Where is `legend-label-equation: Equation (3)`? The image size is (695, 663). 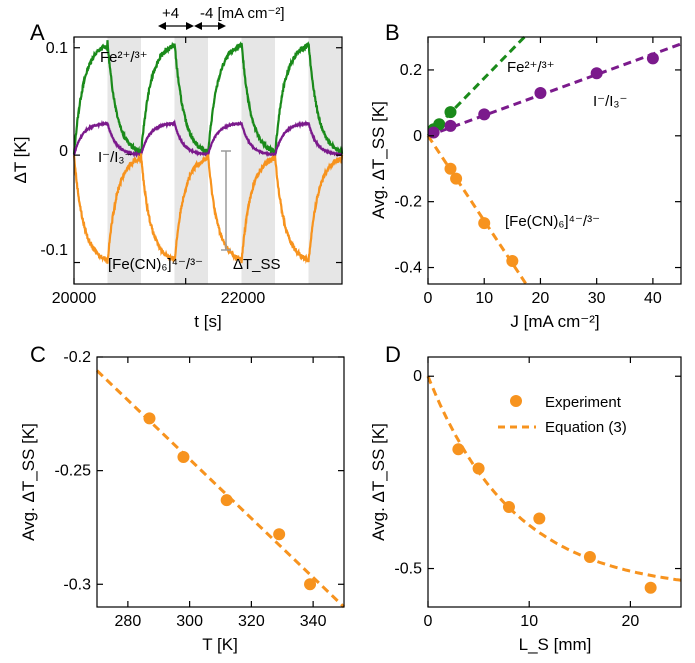 legend-label-equation: Equation (3) is located at coordinates (586, 427).